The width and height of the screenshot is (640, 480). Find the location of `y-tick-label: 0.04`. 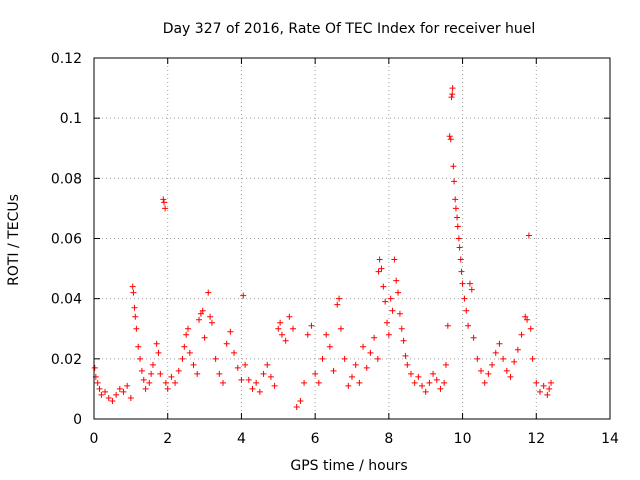

y-tick-label: 0.04 is located at coordinates (66, 300).